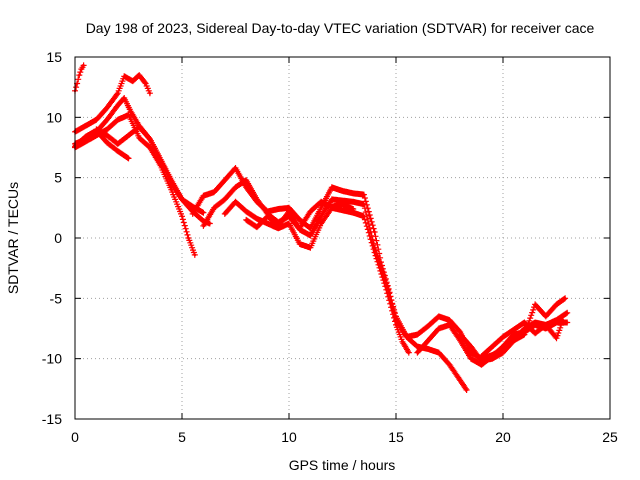  Describe the element at coordinates (52, 419) in the screenshot. I see `y-tick-label: -15` at that location.